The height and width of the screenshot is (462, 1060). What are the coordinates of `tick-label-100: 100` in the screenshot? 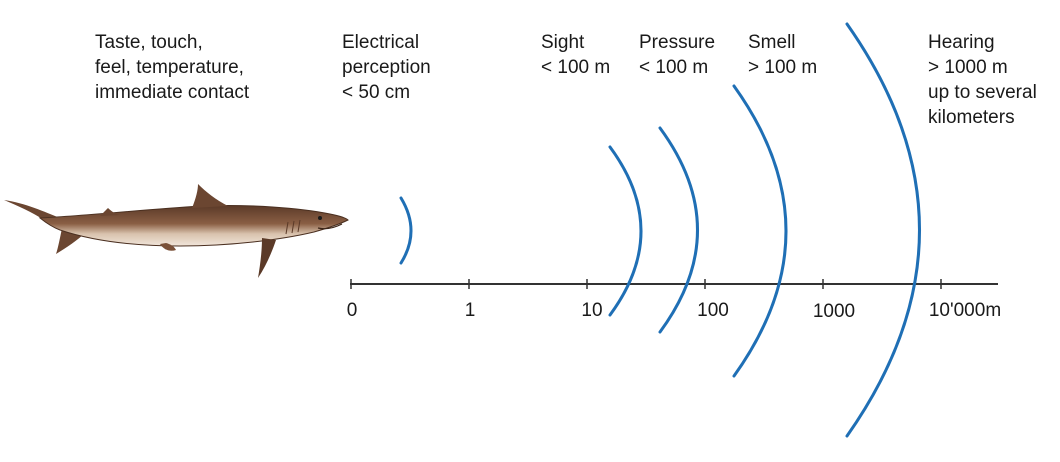 It's located at (713, 310).